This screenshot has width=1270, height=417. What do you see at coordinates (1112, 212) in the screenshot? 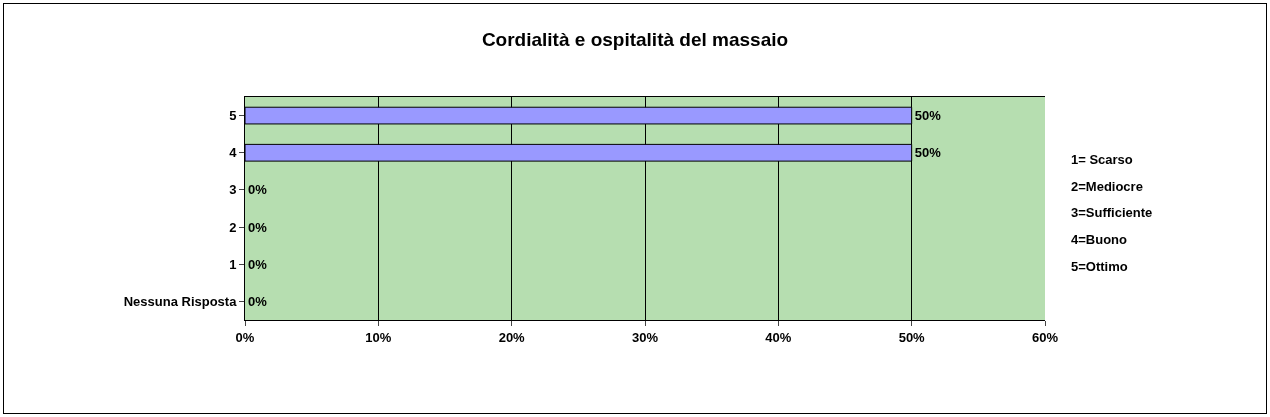
I see `text: 3=Sufficiente` at bounding box center [1112, 212].